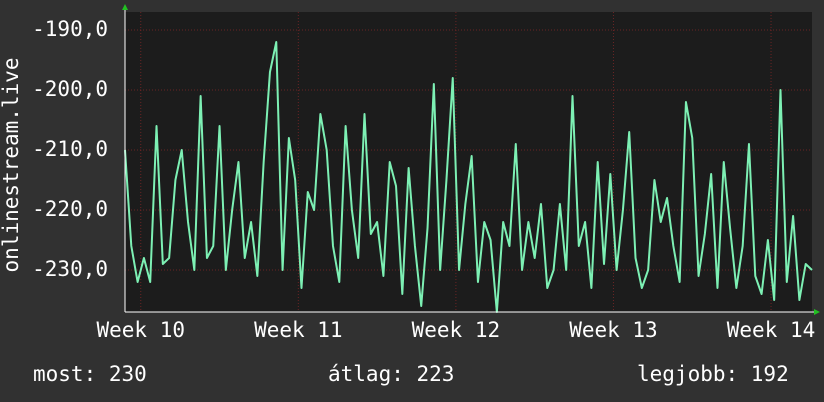  What do you see at coordinates (70, 29) in the screenshot?
I see `y-tick-label: -190,0` at bounding box center [70, 29].